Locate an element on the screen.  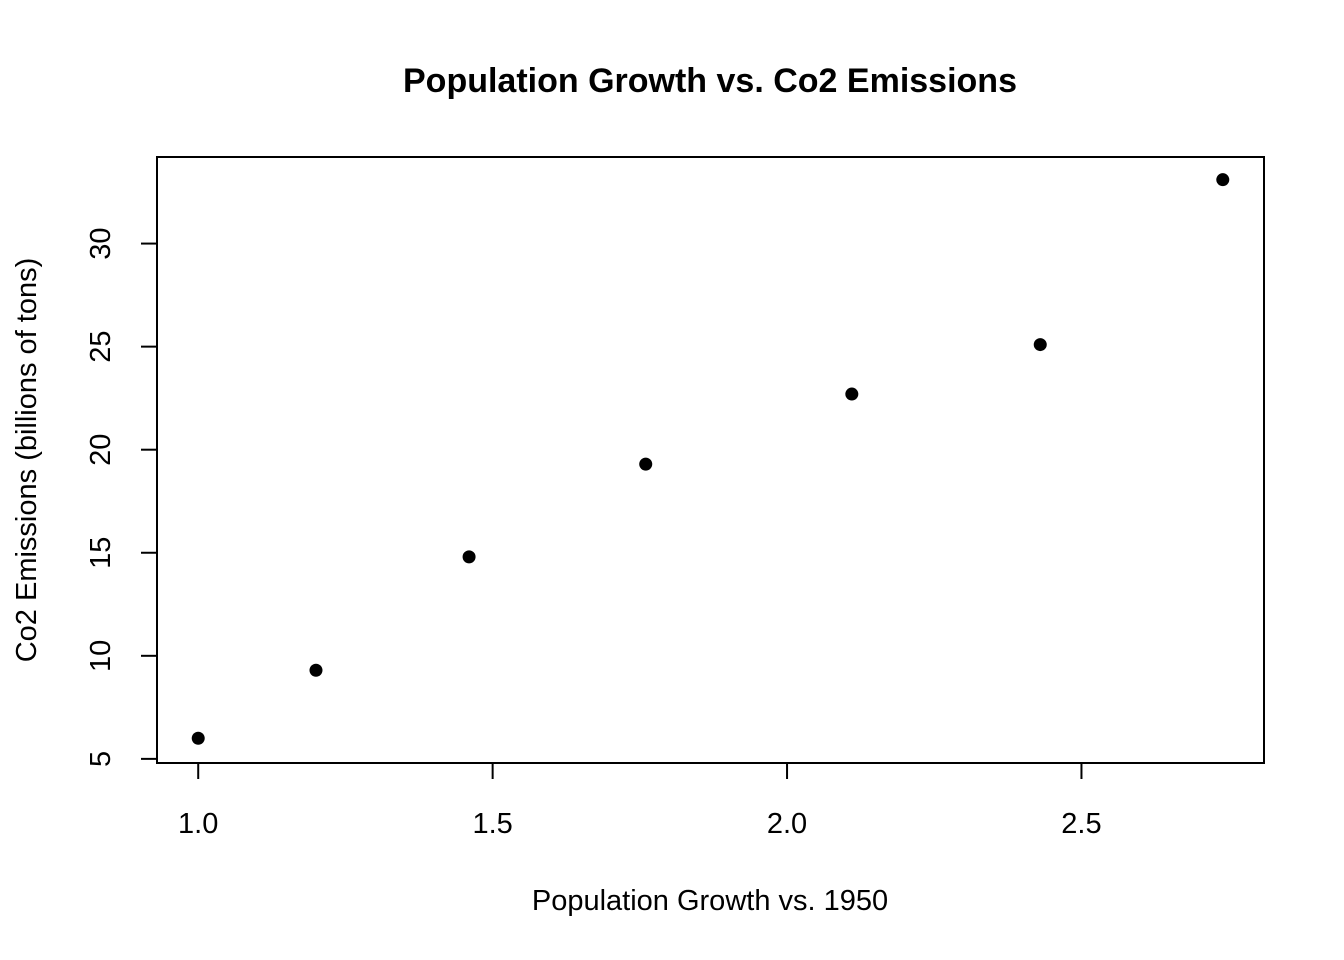
y-tick-label: 10 is located at coordinates (101, 656).